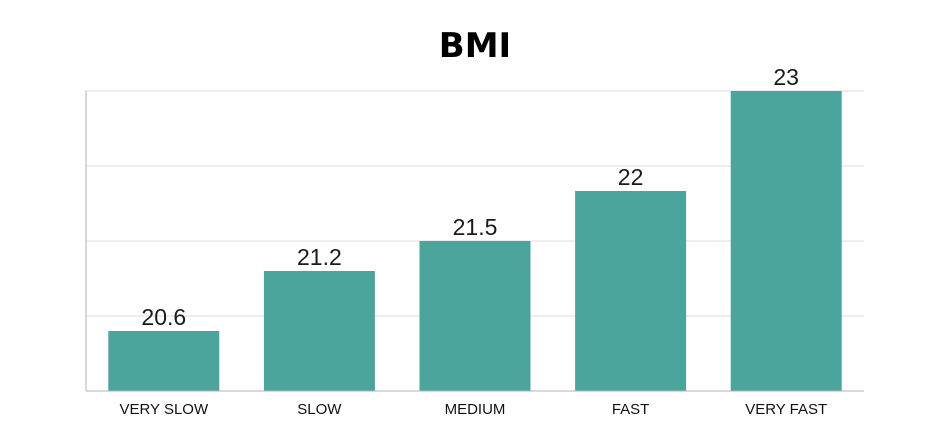 The image size is (950, 440). Describe the element at coordinates (163, 409) in the screenshot. I see `x-tick-label: VERY SLOW` at that location.